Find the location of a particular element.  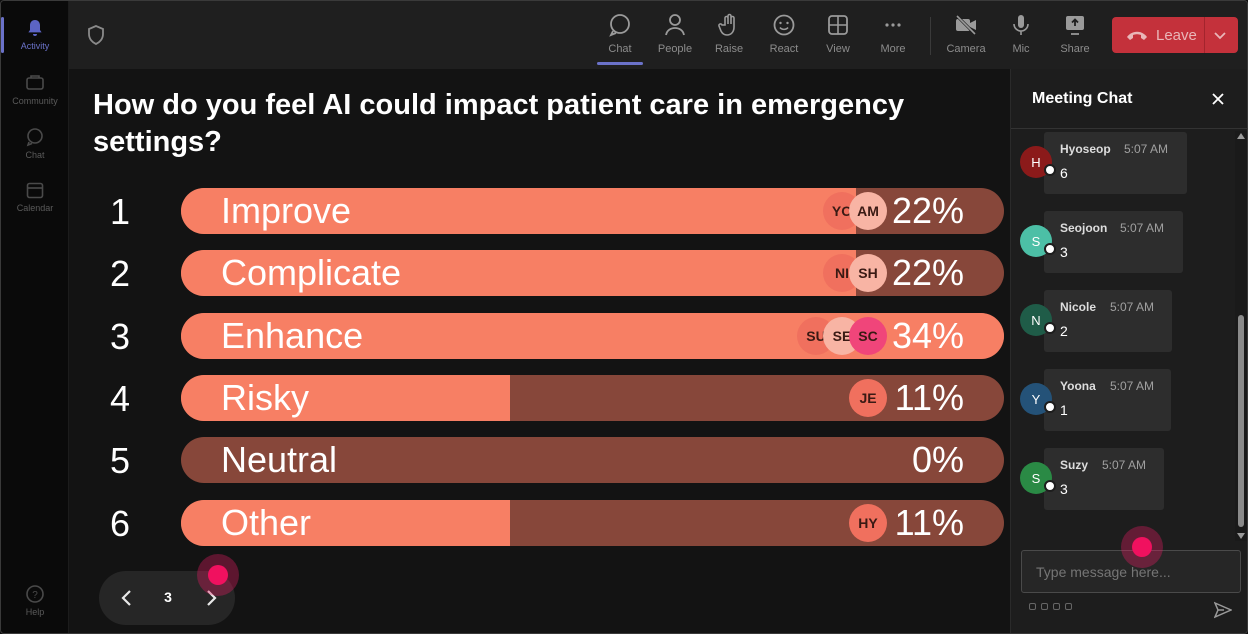

camera-off-icon is located at coordinates (966, 25).